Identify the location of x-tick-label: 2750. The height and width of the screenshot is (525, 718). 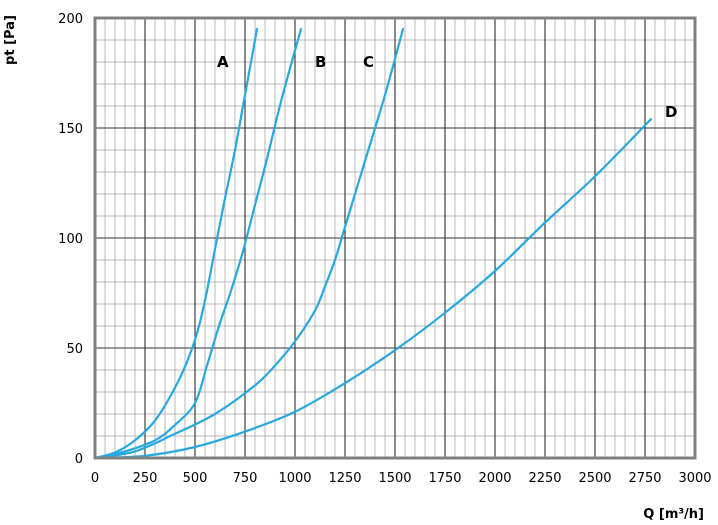
(644, 478).